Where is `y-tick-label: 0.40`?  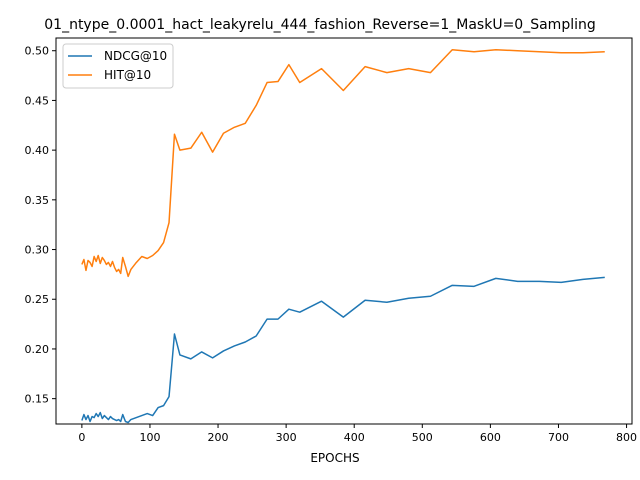 y-tick-label: 0.40 is located at coordinates (37, 150).